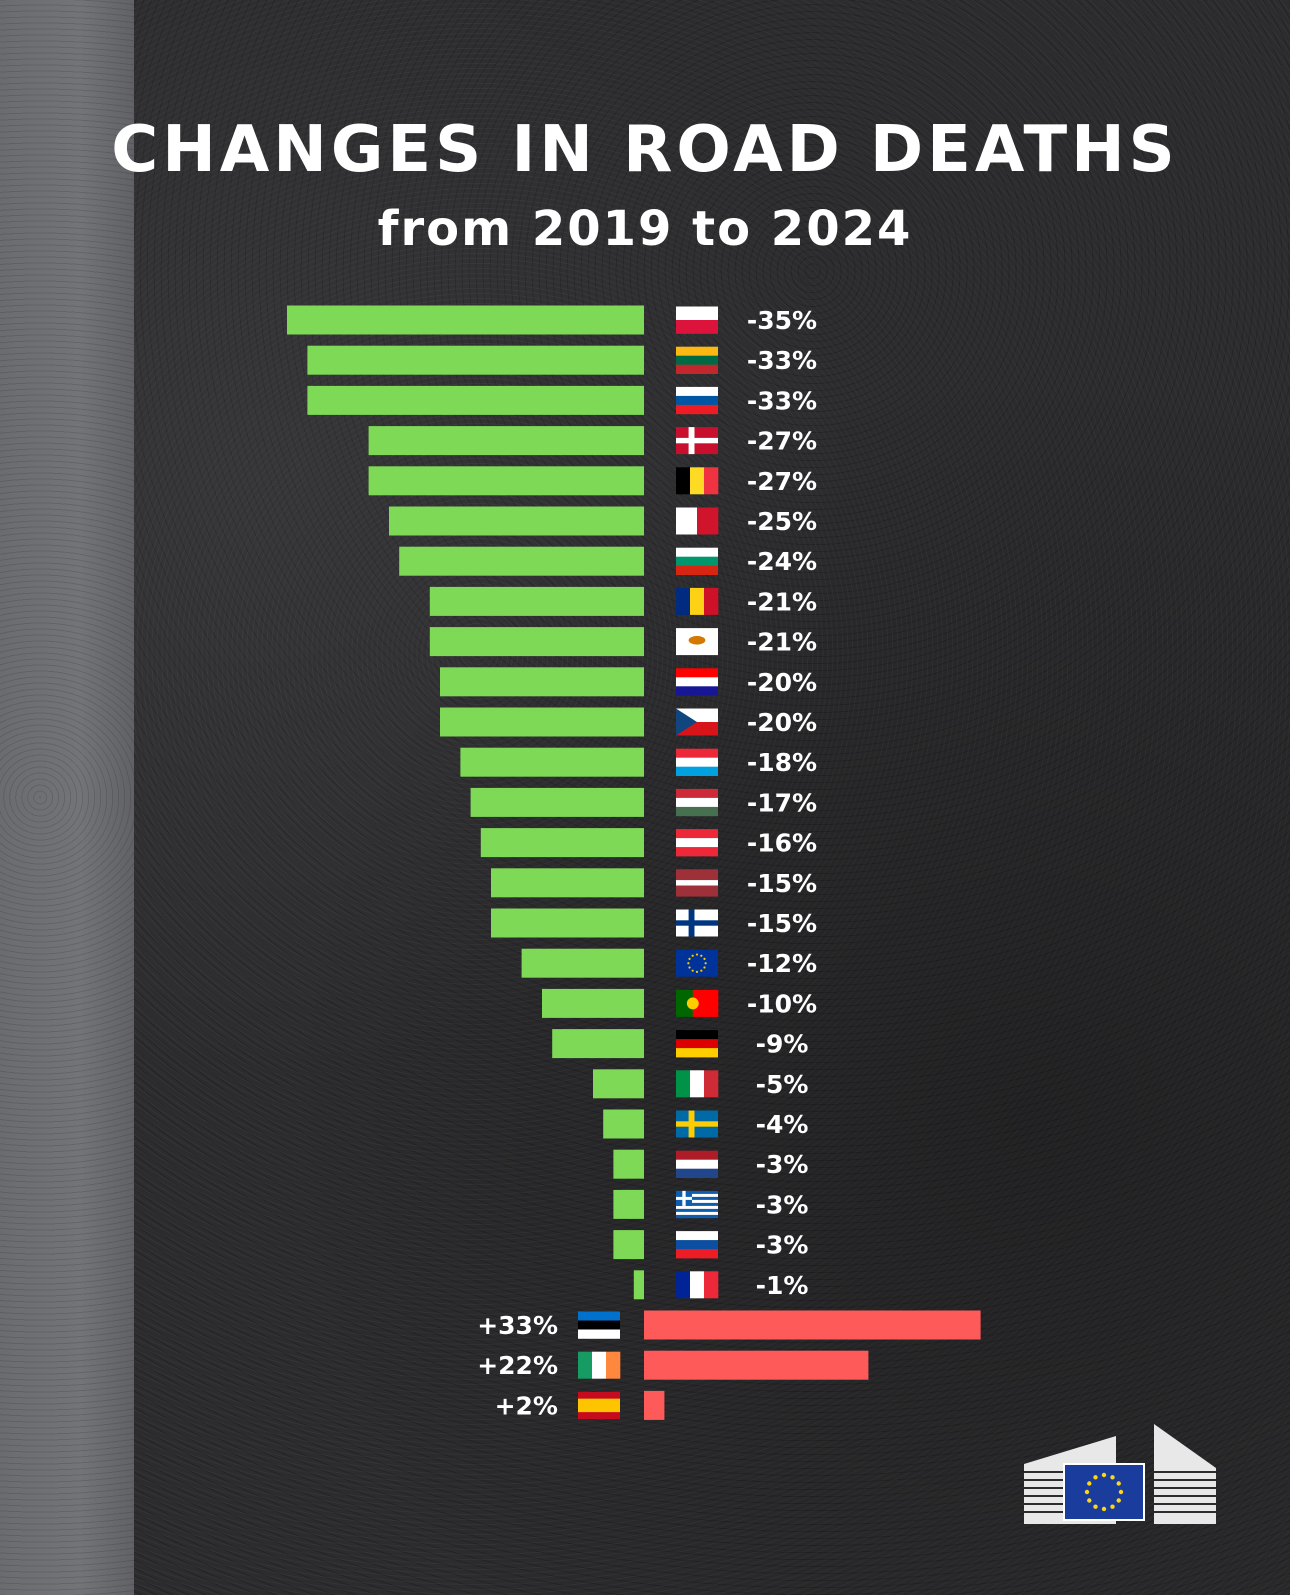 Image resolution: width=1290 pixels, height=1595 pixels. I want to click on flag-sk, so click(697, 1245).